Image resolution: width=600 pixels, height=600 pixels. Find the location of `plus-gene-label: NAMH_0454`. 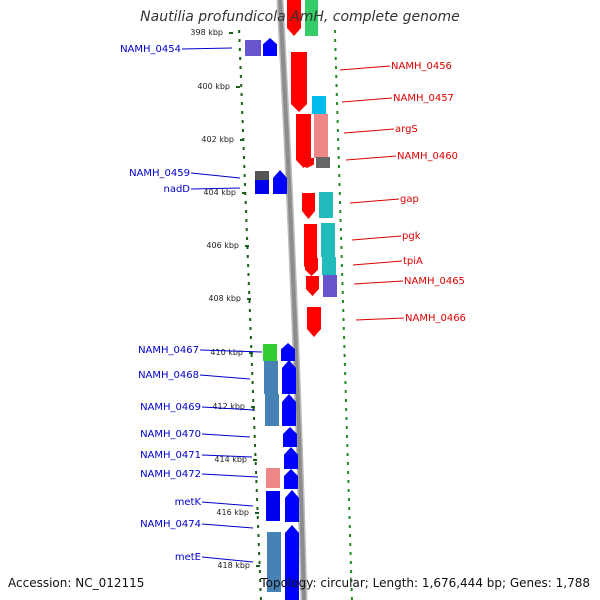

plus-gene-label: NAMH_0454 is located at coordinates (150, 49).